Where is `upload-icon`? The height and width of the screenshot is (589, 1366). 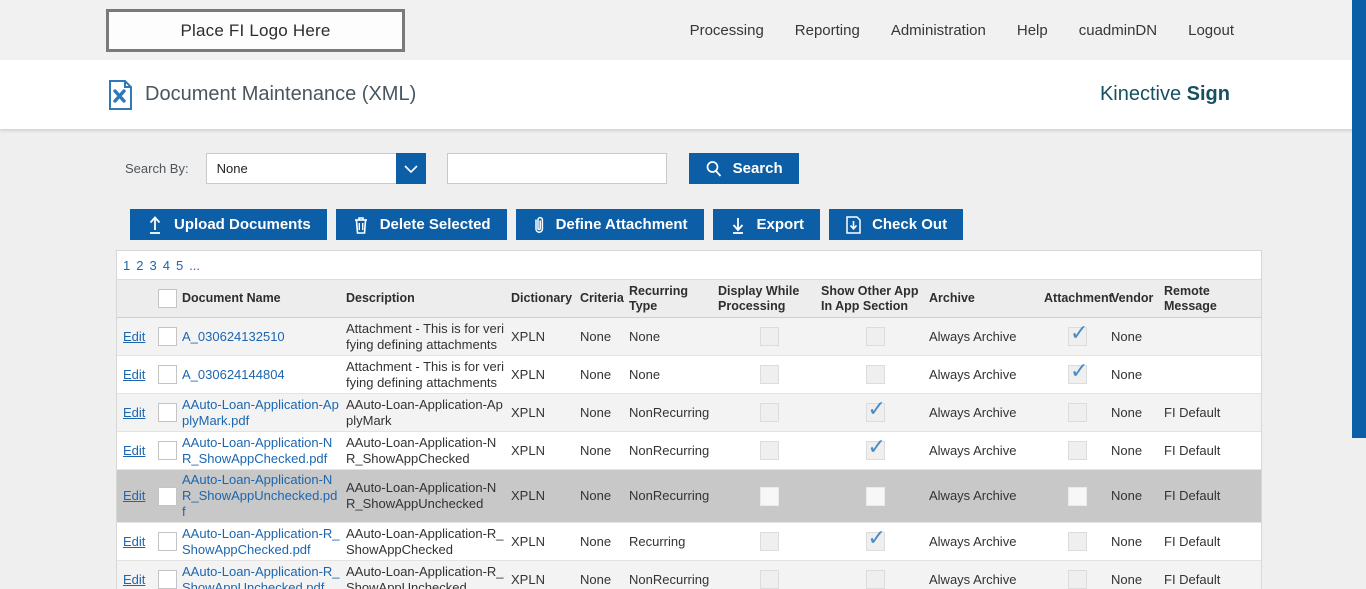
upload-icon is located at coordinates (155, 225).